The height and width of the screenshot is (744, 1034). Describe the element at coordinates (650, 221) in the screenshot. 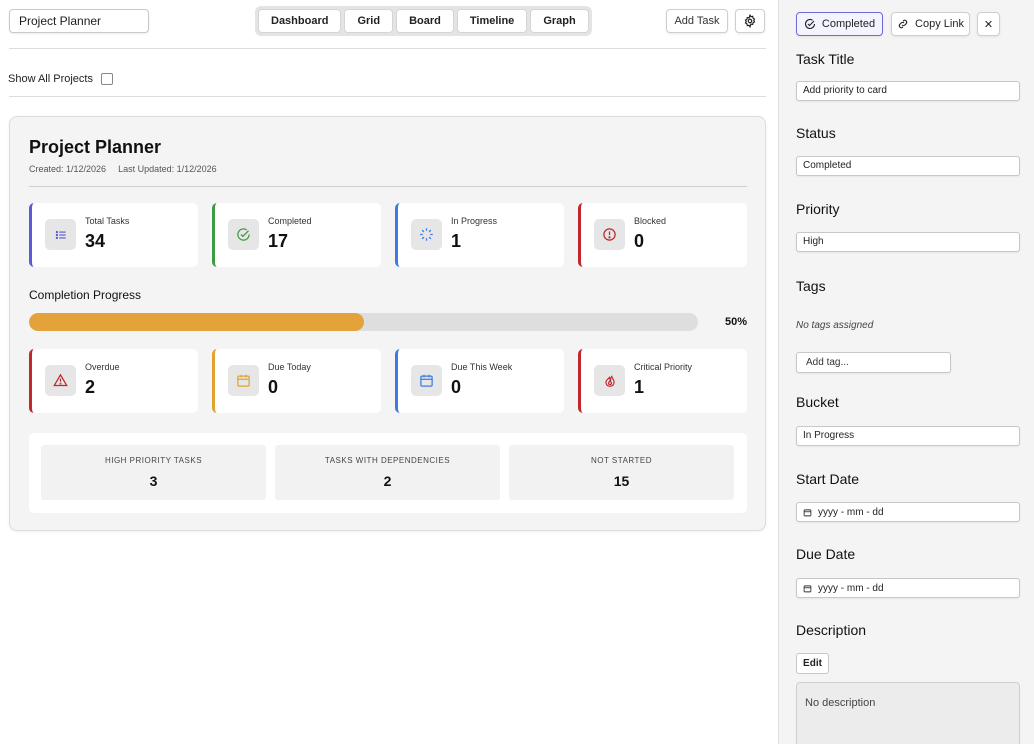

I see `stat-label: Blocked` at that location.